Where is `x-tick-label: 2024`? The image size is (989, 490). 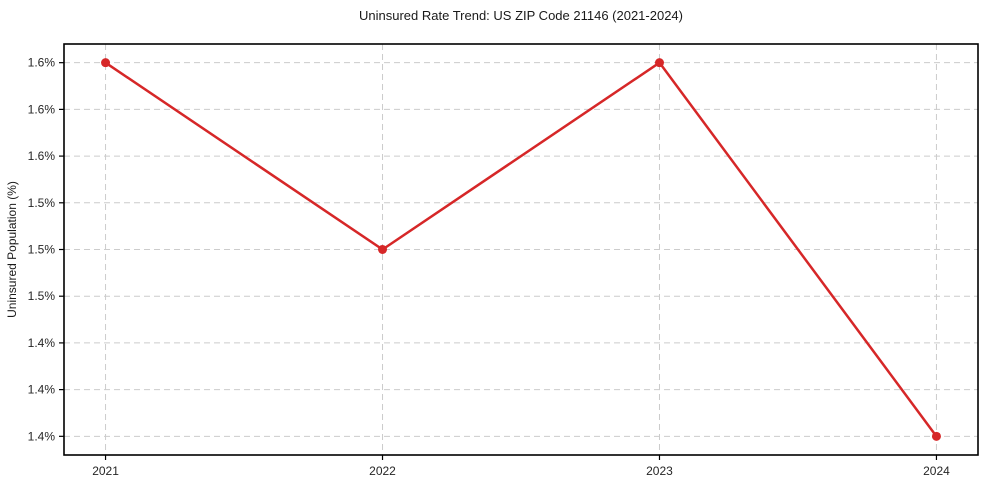
x-tick-label: 2024 is located at coordinates (936, 471).